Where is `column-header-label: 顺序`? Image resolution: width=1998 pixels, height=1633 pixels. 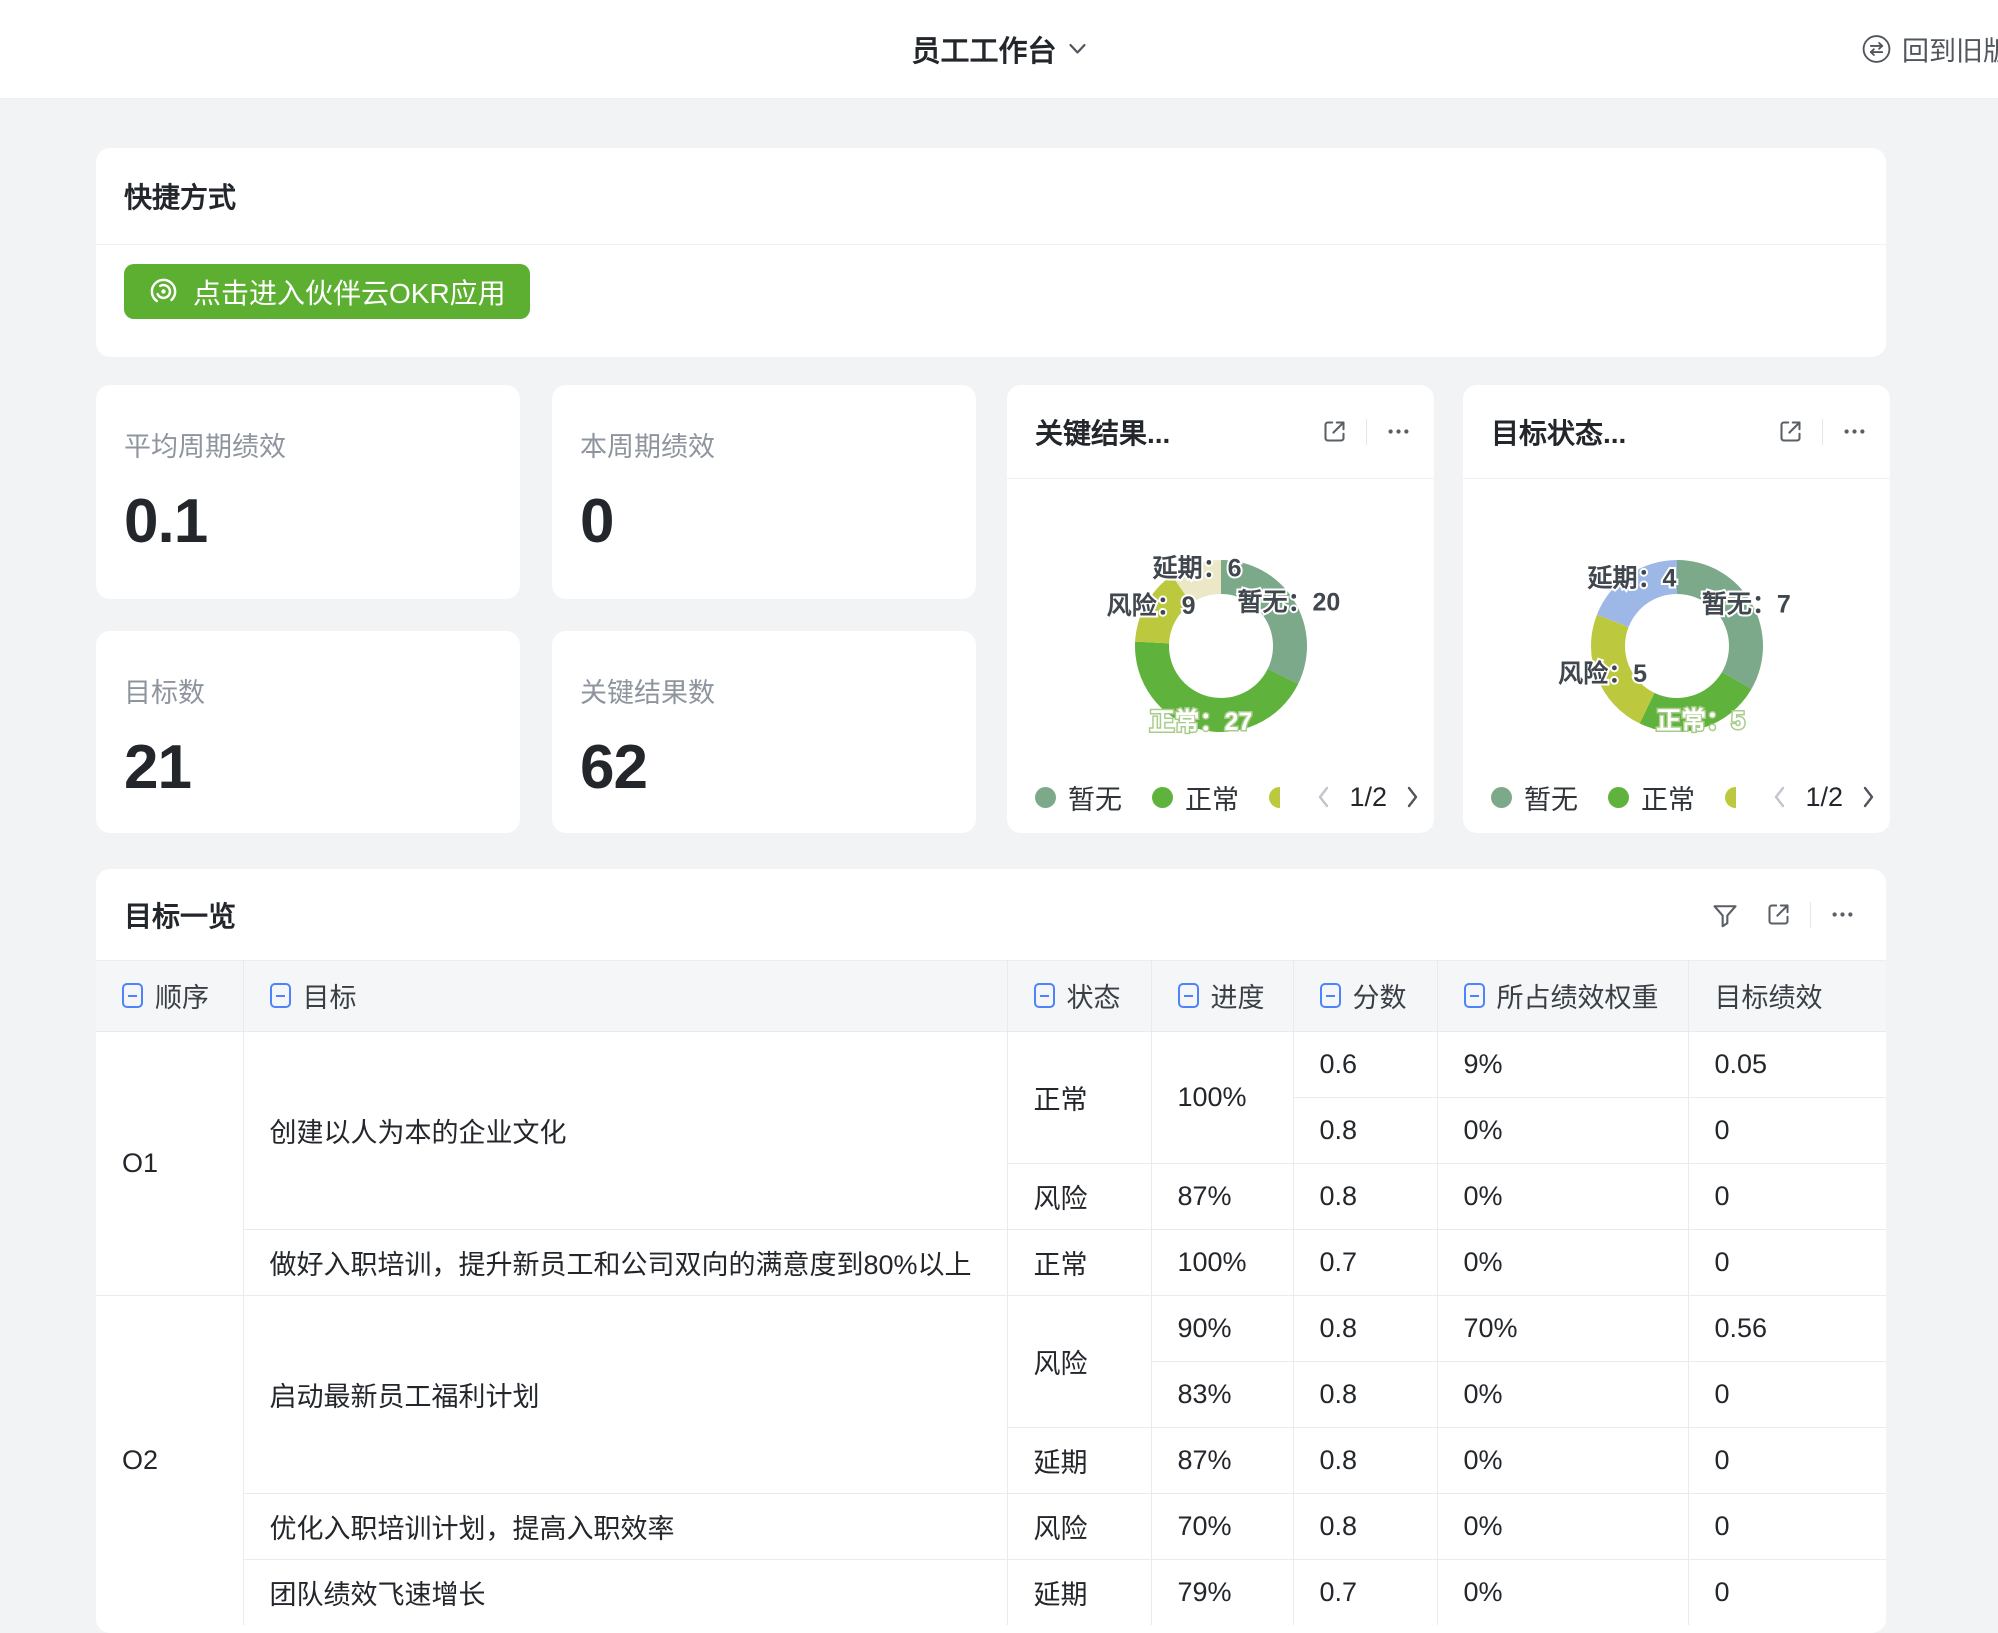 column-header-label: 顺序 is located at coordinates (182, 998).